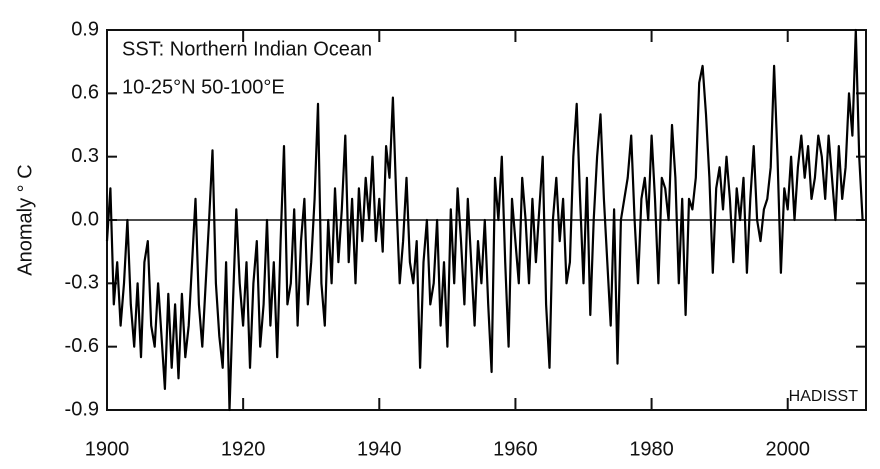  I want to click on y-tick-label: -0.6, so click(82, 346).